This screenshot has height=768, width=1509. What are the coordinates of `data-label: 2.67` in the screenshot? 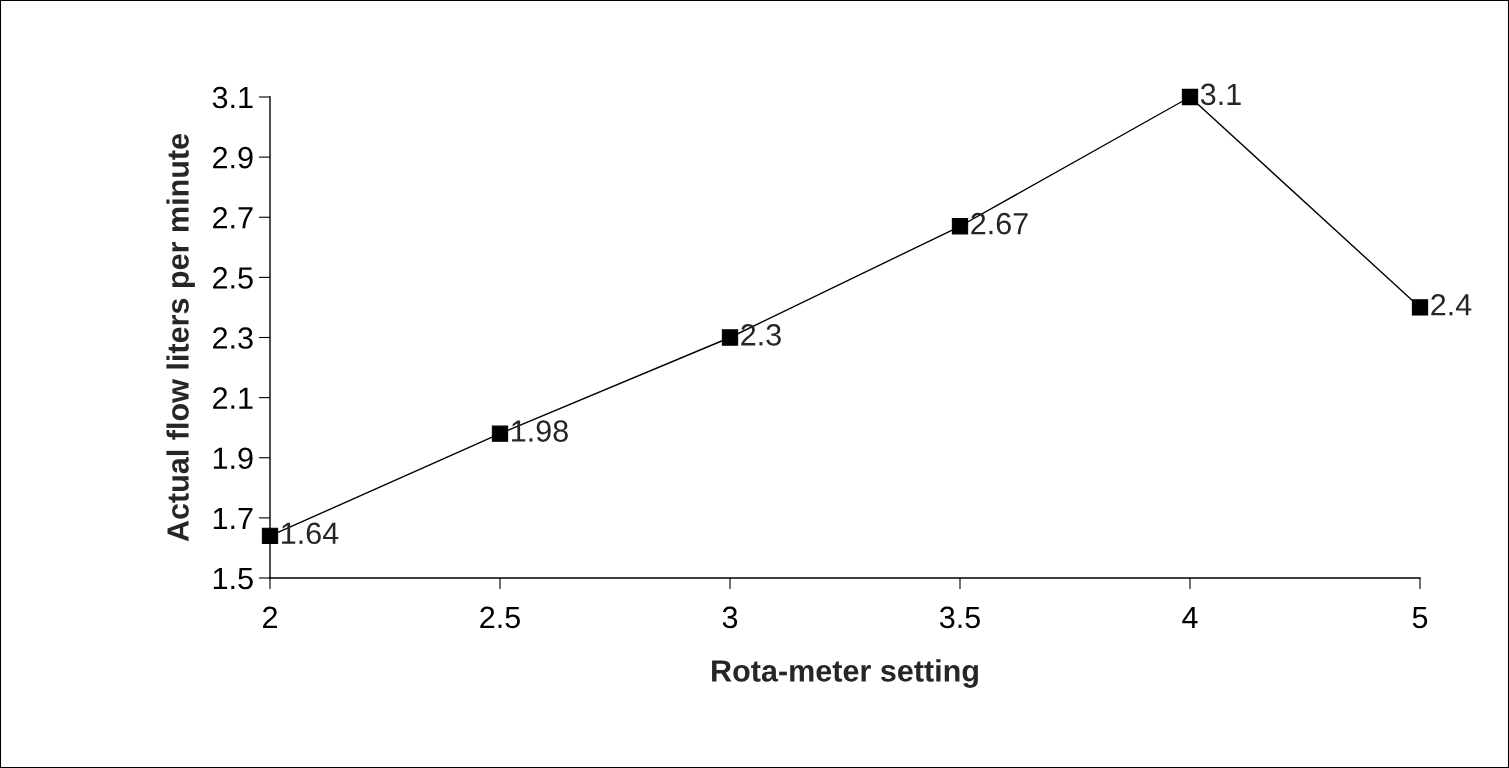 It's located at (999, 223).